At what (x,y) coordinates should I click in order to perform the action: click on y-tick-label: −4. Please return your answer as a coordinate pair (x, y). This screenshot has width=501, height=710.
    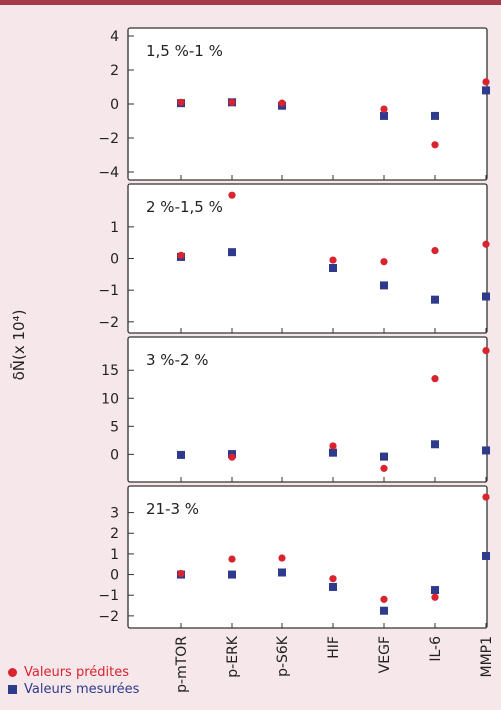
    Looking at the image, I should click on (108, 173).